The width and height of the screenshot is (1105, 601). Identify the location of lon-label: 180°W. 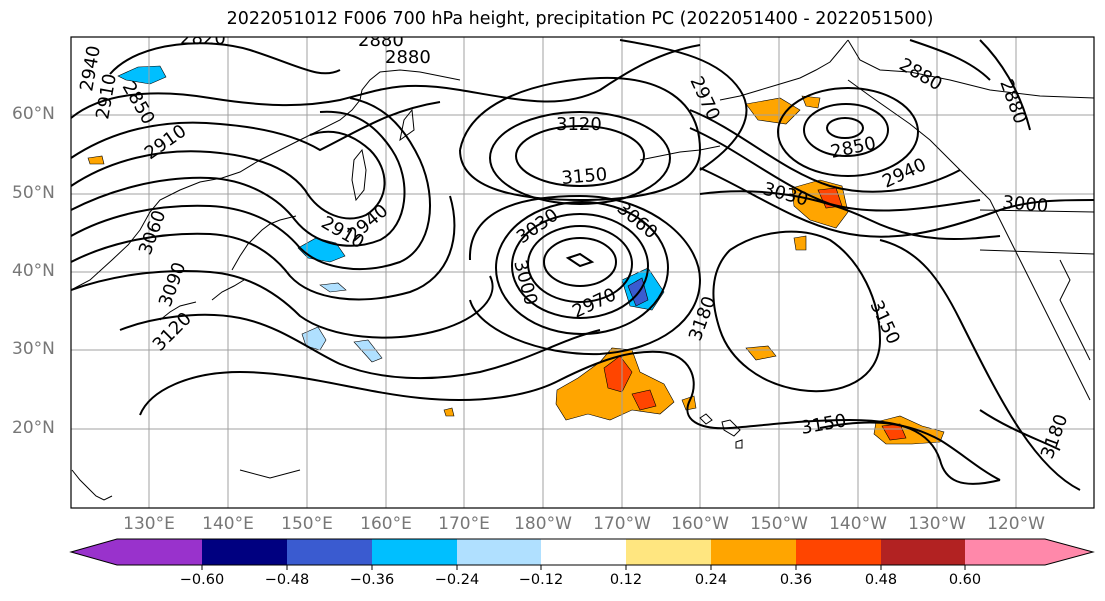
(543, 524).